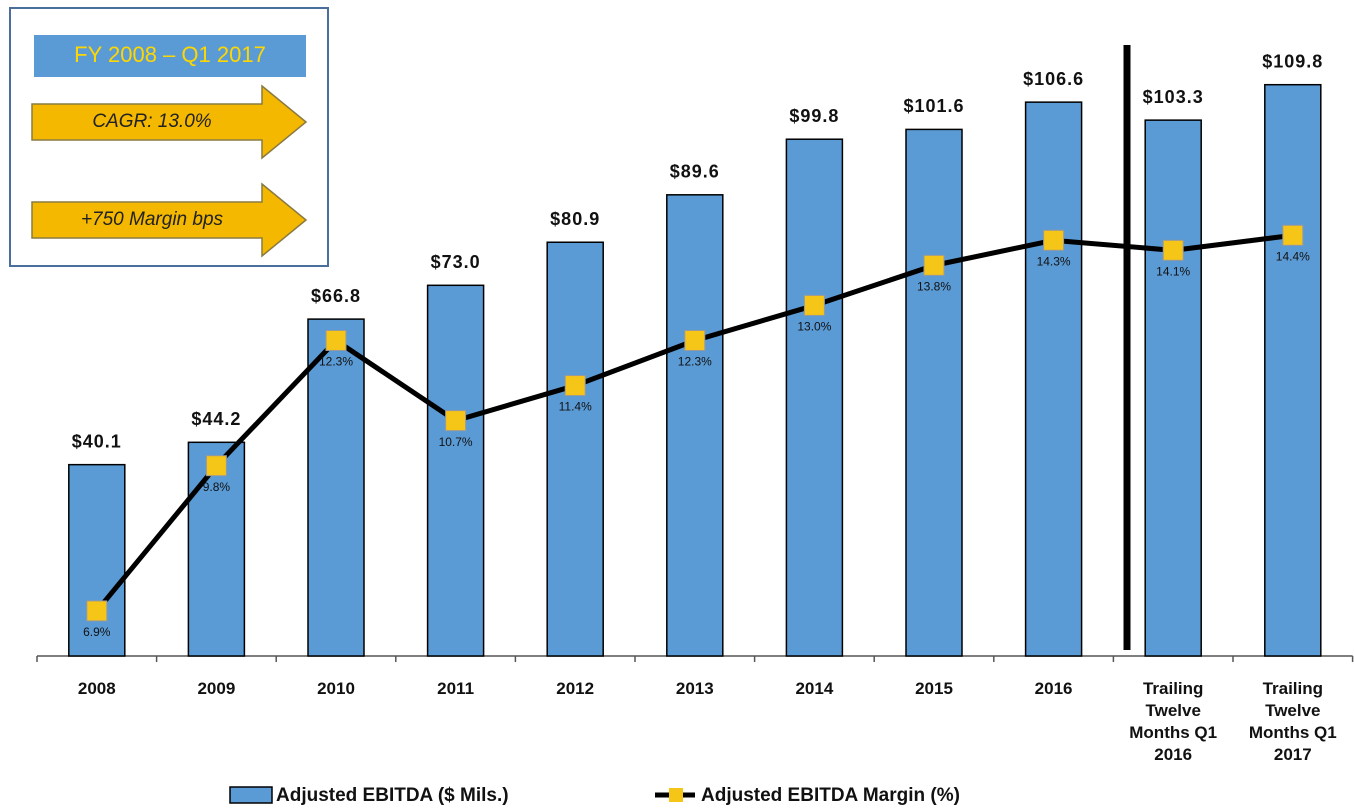 The width and height of the screenshot is (1354, 808). What do you see at coordinates (1173, 721) in the screenshot?
I see `x-tick-label: Trailing Twelve Months Q1 2016` at bounding box center [1173, 721].